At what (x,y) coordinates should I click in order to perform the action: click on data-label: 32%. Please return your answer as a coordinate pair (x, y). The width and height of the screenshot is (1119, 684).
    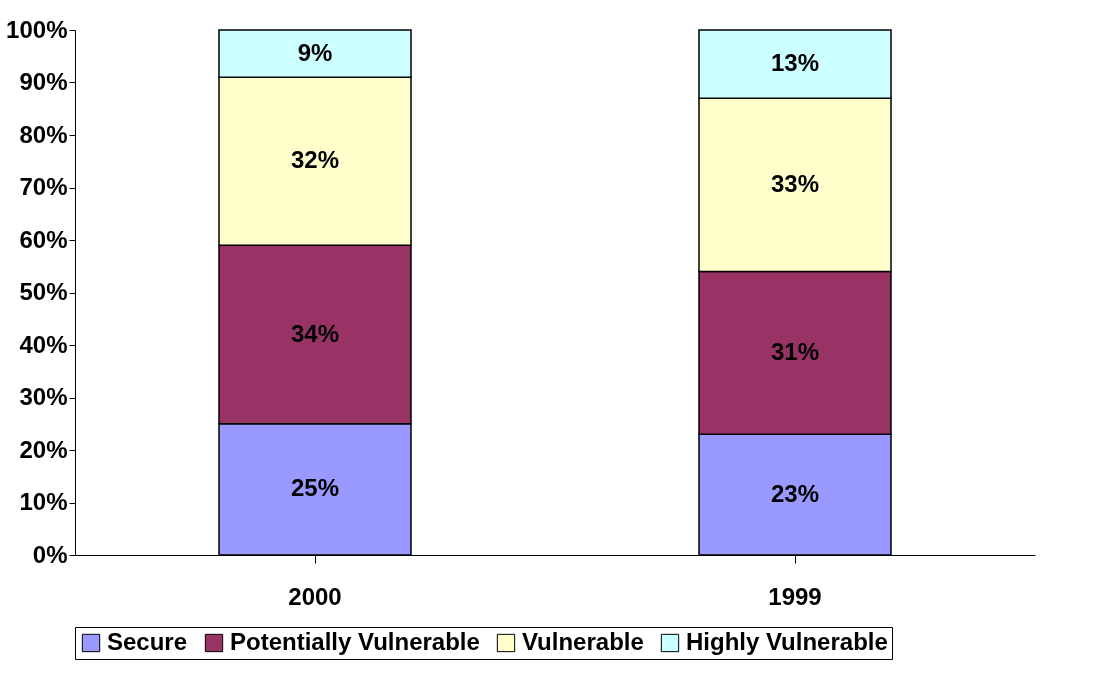
    Looking at the image, I should click on (315, 160).